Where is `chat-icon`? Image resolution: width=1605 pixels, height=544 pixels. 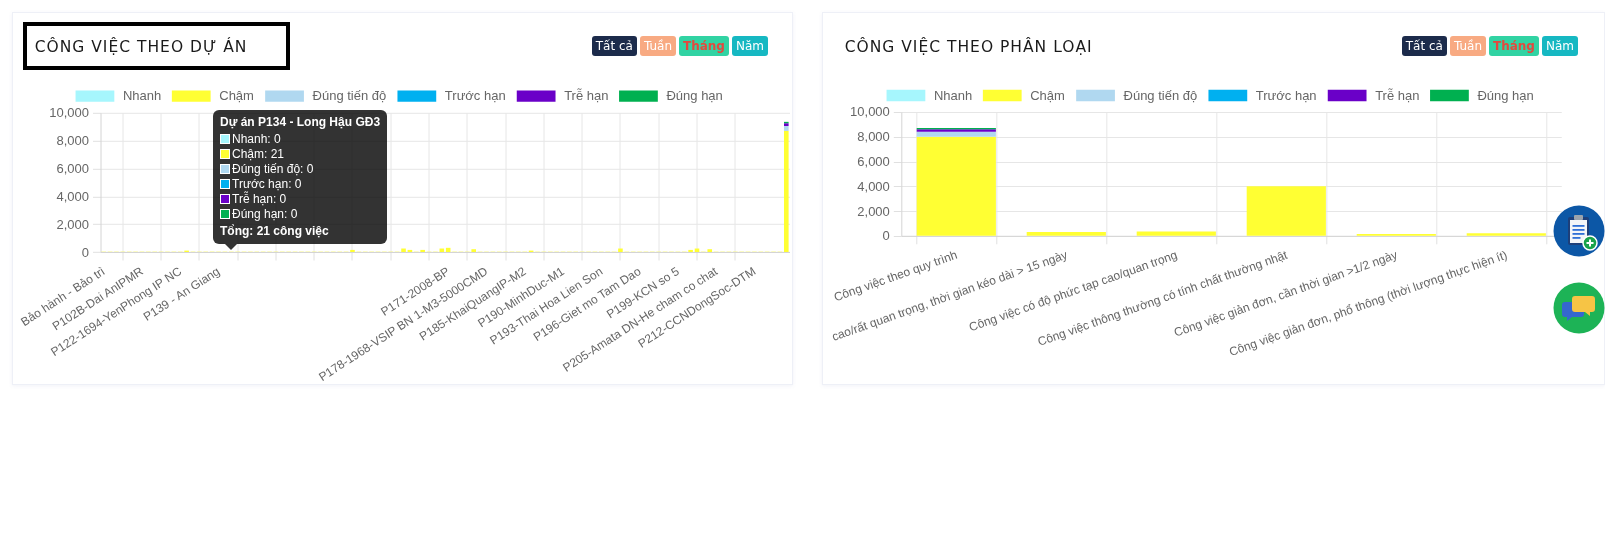 chat-icon is located at coordinates (1579, 308).